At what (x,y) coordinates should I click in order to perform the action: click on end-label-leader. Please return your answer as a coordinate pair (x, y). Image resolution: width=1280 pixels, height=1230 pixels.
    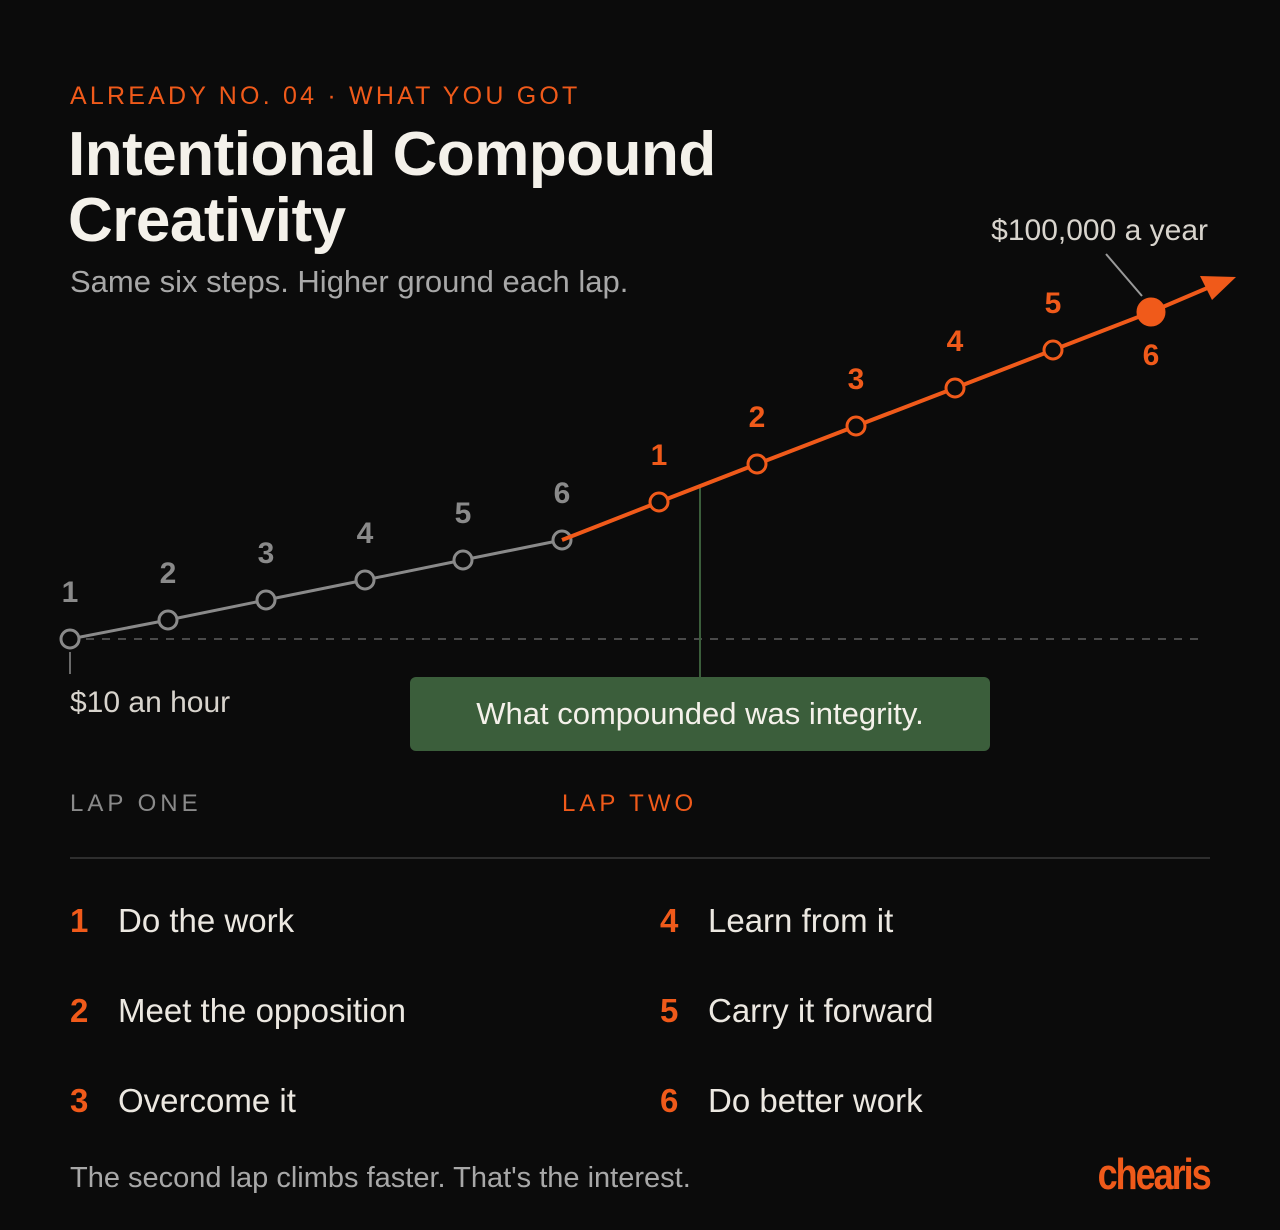
    Looking at the image, I should click on (1124, 275).